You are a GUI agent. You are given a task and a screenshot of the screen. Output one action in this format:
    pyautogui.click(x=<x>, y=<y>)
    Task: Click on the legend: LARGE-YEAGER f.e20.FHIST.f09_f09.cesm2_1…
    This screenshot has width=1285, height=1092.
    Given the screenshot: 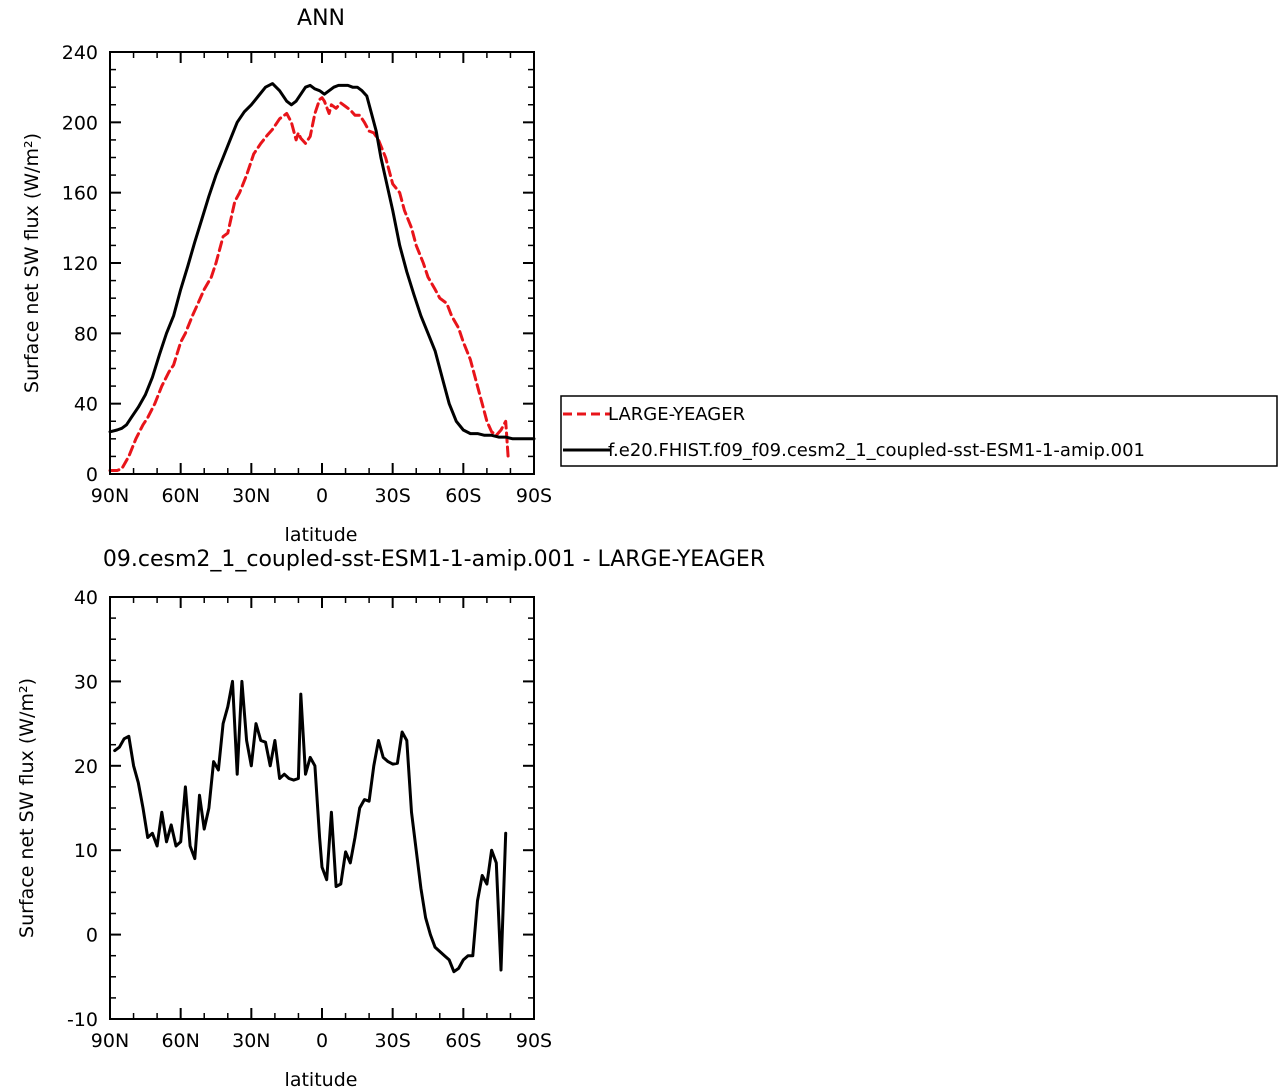 What is the action you would take?
    pyautogui.click(x=919, y=431)
    